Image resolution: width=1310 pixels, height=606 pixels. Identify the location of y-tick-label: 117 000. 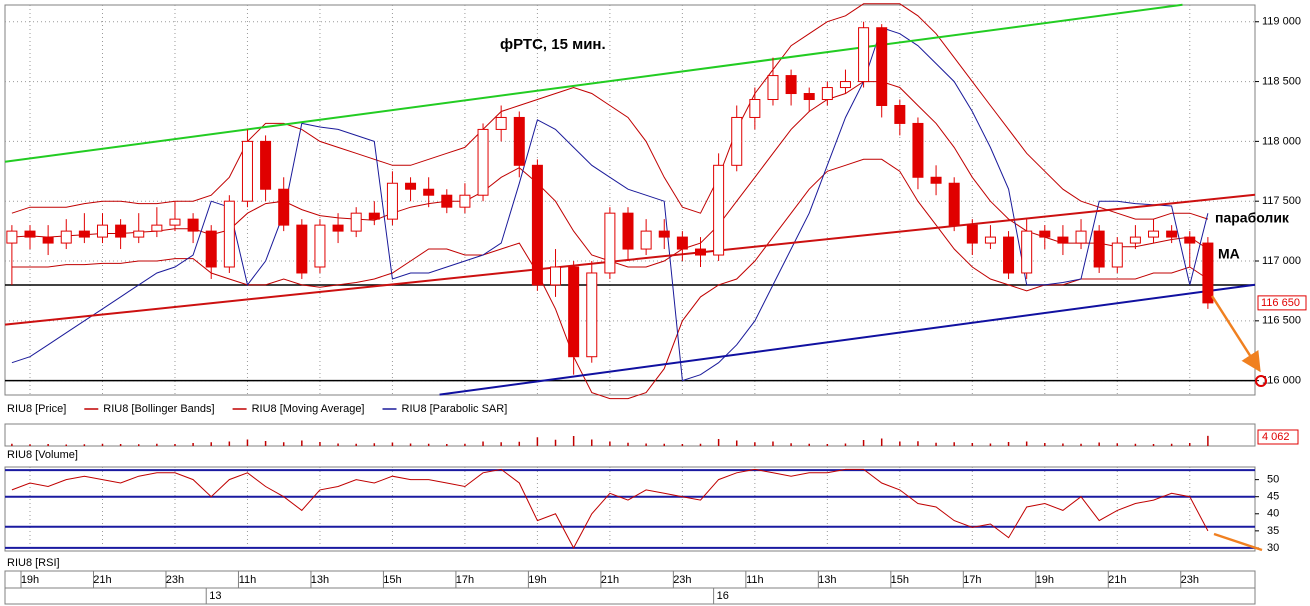
(1281, 261).